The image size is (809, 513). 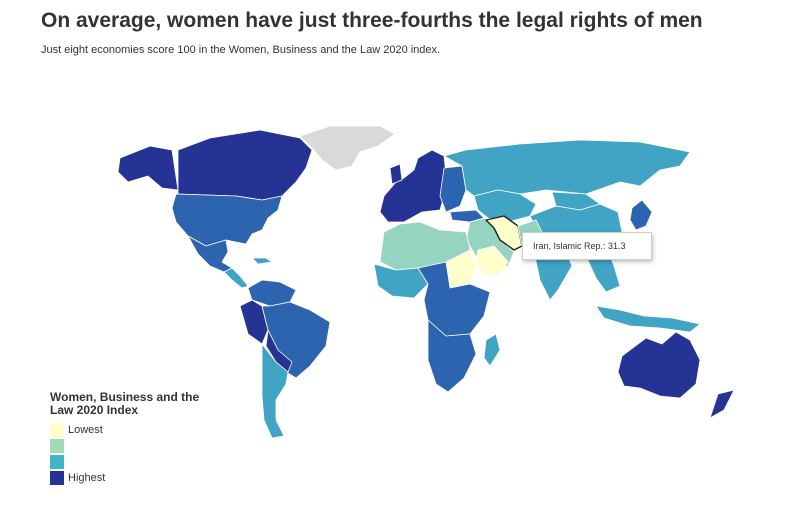 I want to click on region-central-east-africa, so click(x=454, y=299).